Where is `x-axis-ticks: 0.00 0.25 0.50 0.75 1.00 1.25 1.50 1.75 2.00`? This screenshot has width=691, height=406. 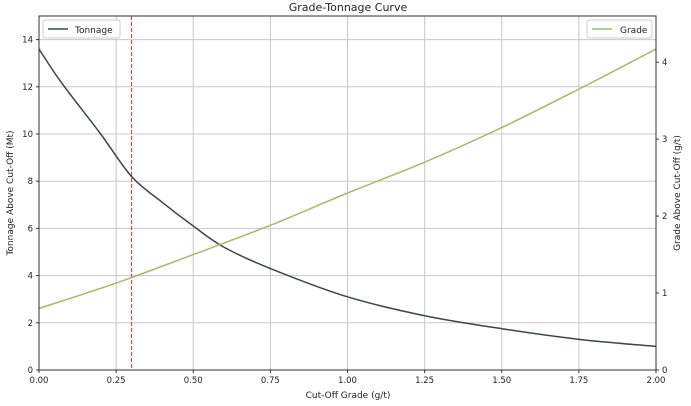
x-axis-ticks: 0.00 0.25 0.50 0.75 1.00 1.25 1.50 1.75 2.00 is located at coordinates (348, 378).